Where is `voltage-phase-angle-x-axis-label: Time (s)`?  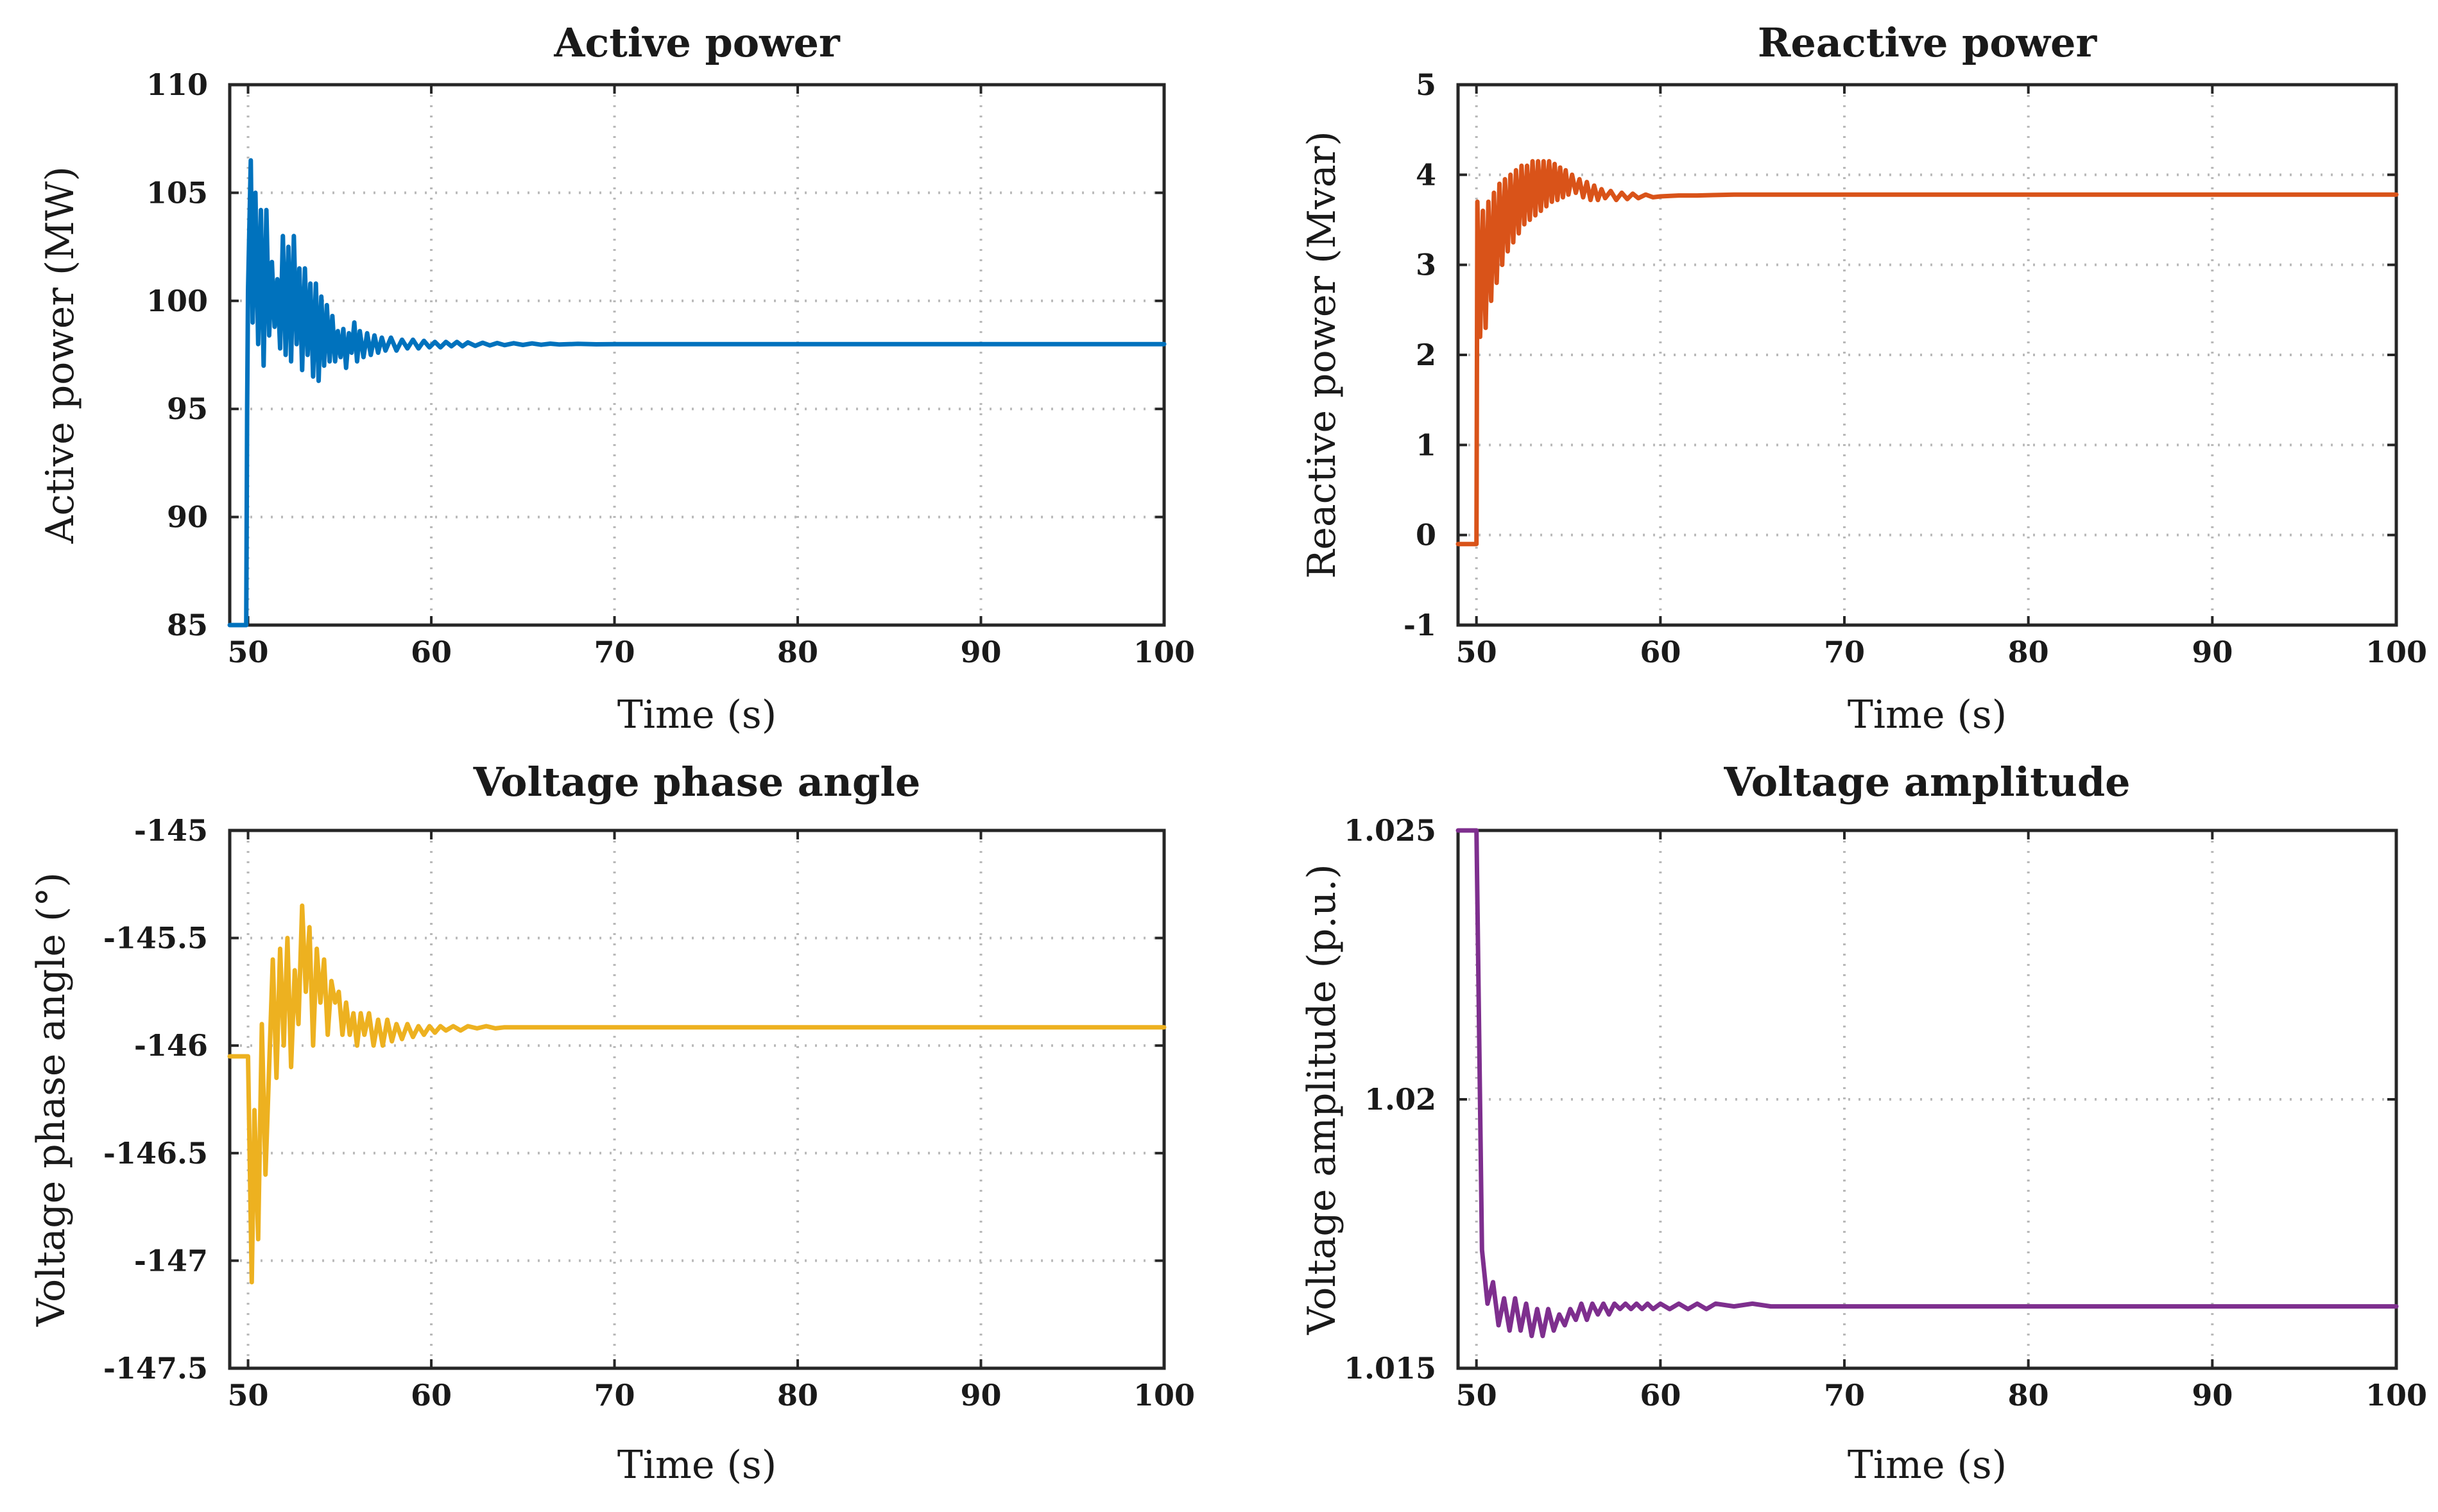
voltage-phase-angle-x-axis-label: Time (s) is located at coordinates (697, 1465).